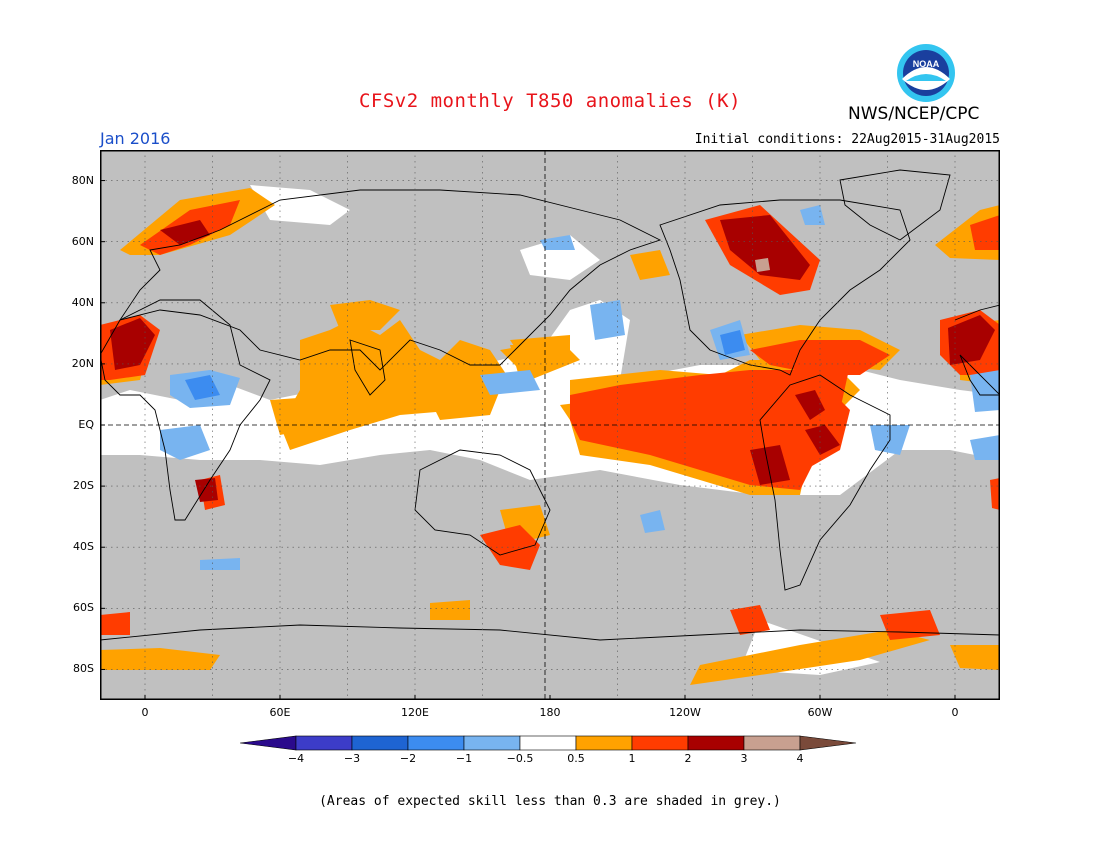  I want to click on lat-label: 20N, so click(82, 363).